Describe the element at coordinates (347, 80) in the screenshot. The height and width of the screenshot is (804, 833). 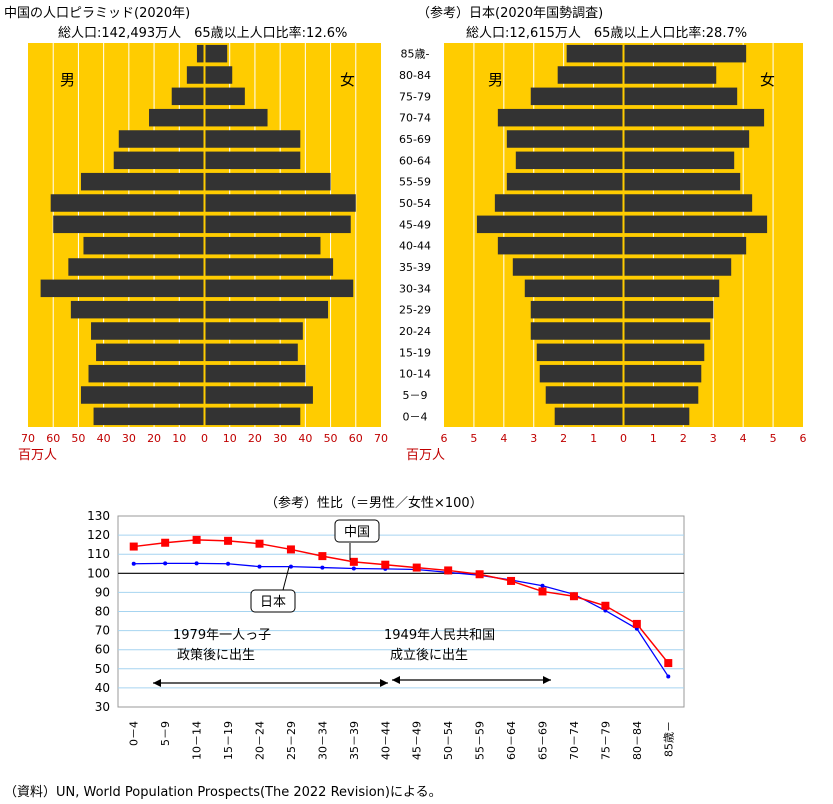
I see `female-label: 女` at that location.